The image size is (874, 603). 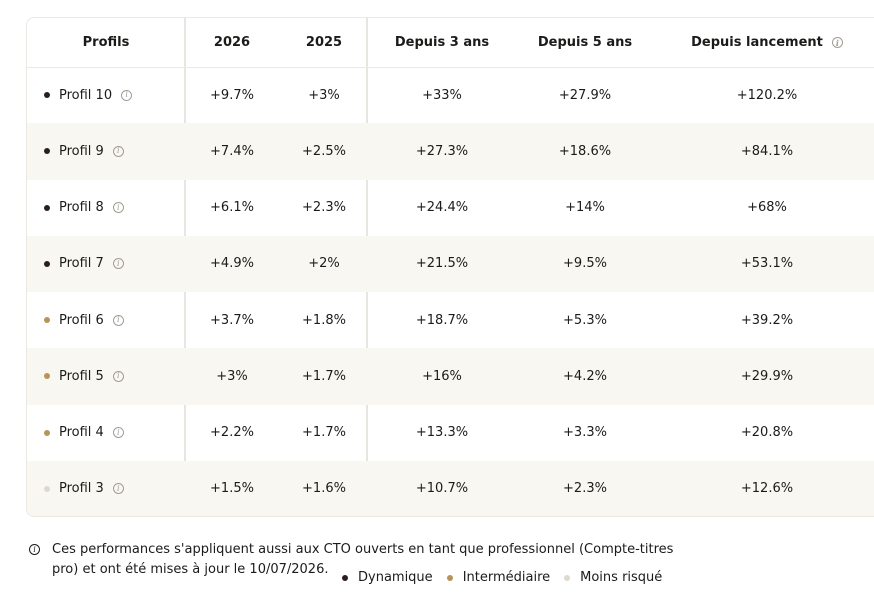 What do you see at coordinates (81, 151) in the screenshot?
I see `profile-name: Profil 9` at bounding box center [81, 151].